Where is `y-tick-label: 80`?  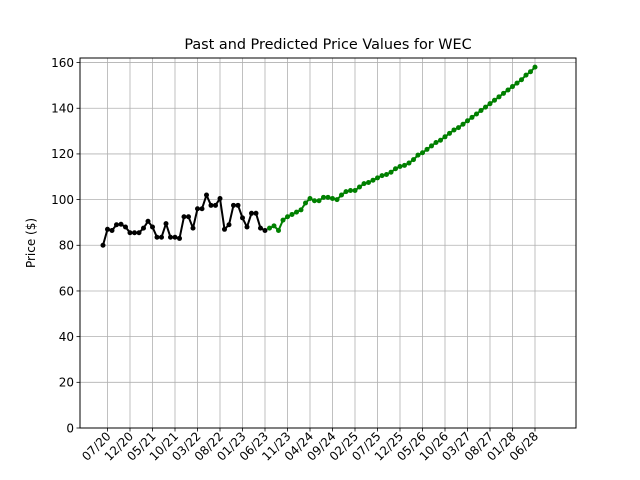
y-tick-label: 80 is located at coordinates (66, 246).